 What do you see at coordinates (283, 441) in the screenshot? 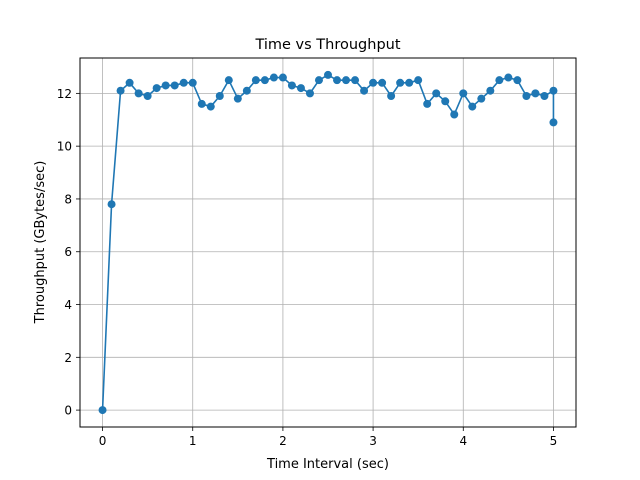
I see `x-tick-label: 2` at bounding box center [283, 441].